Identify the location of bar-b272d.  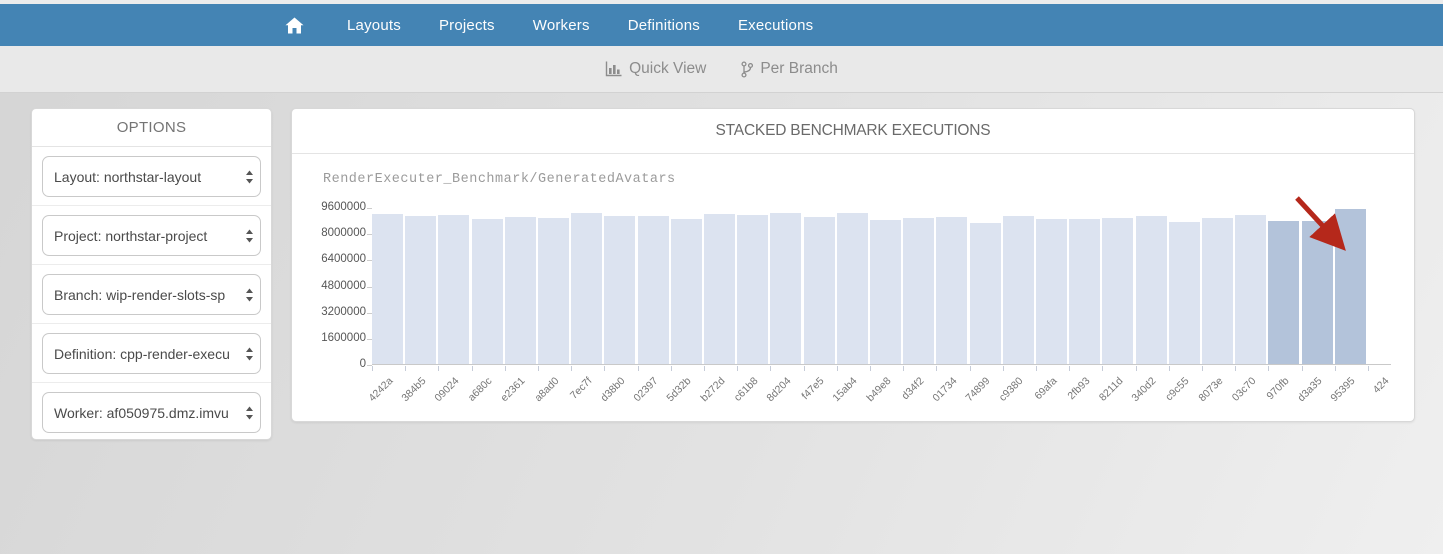
(719, 288).